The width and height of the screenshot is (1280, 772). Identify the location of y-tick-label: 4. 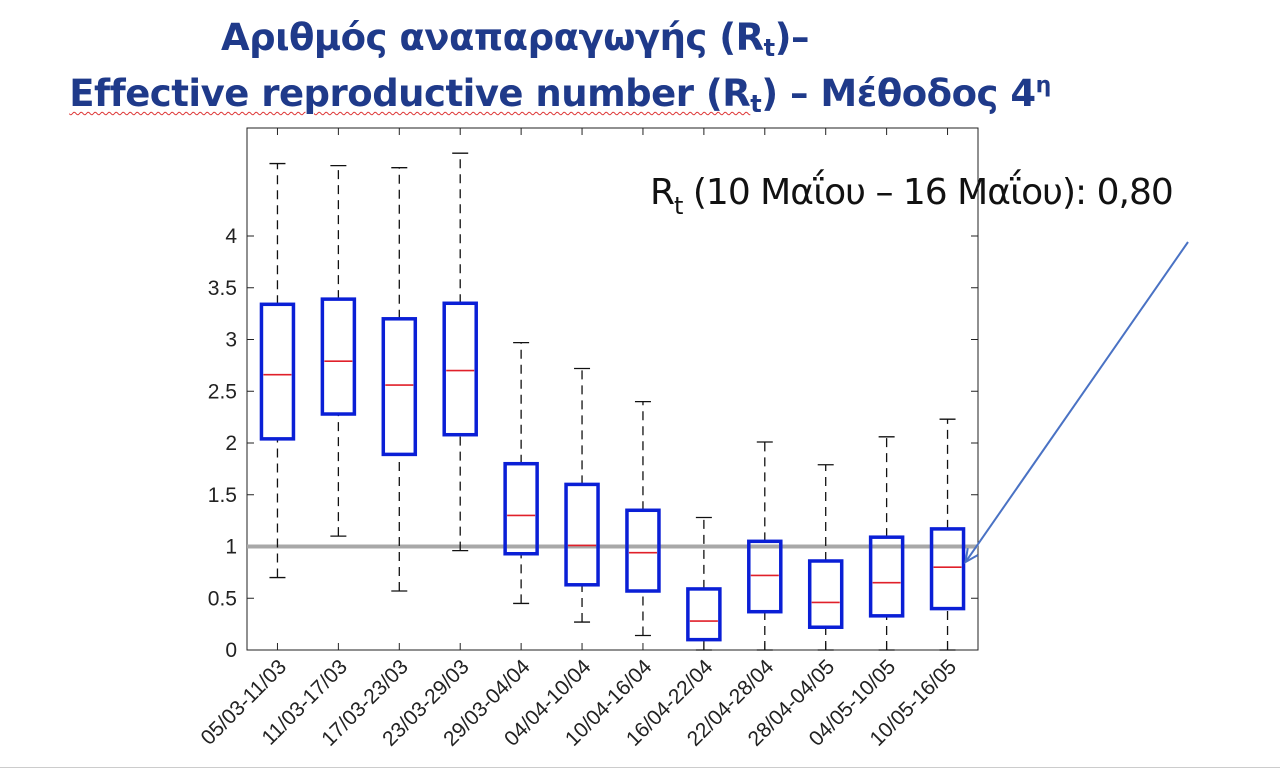
(231, 236).